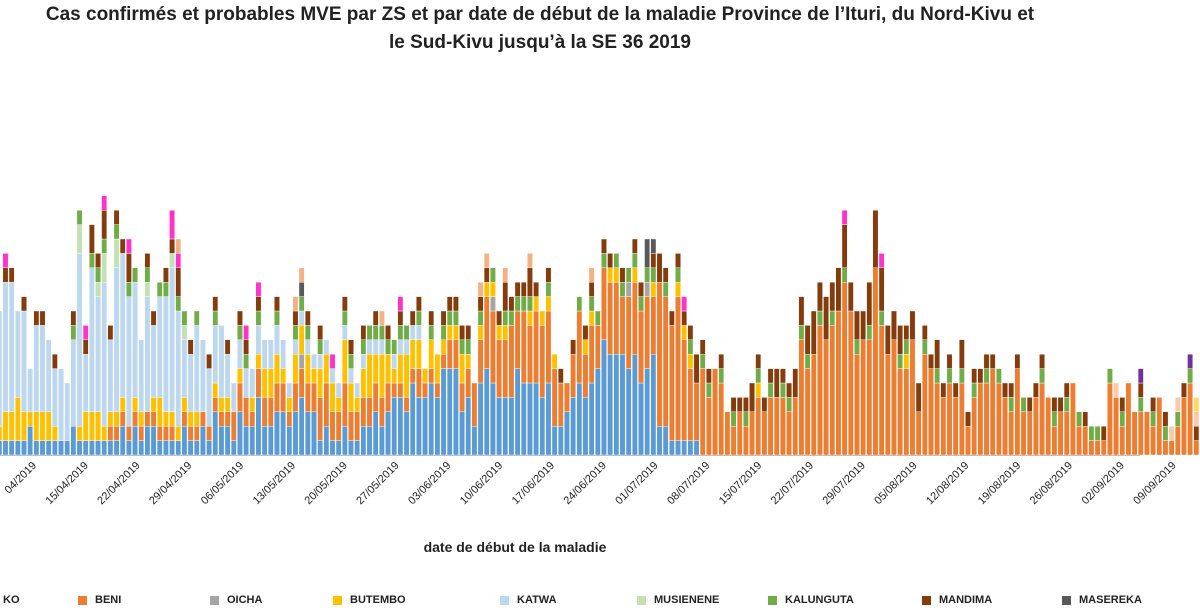 The height and width of the screenshot is (616, 1200). Describe the element at coordinates (792, 483) in the screenshot. I see `x-tick-label: 22/07/2019` at that location.